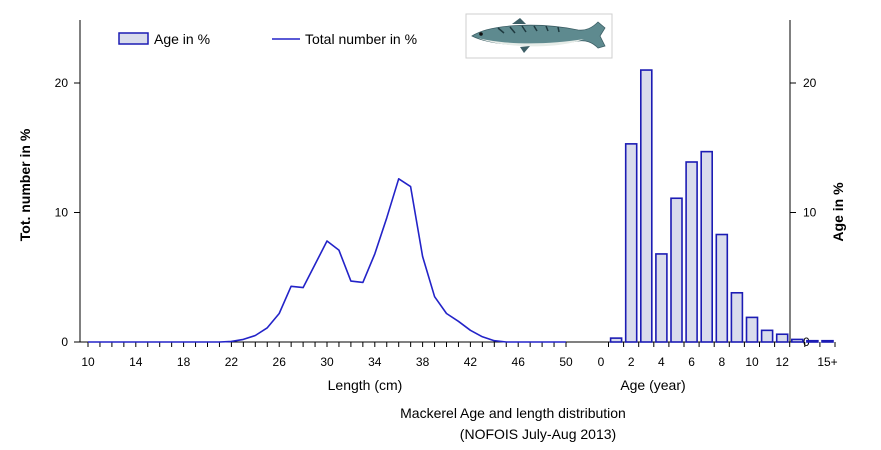 Image resolution: width=881 pixels, height=450 pixels. What do you see at coordinates (133, 38) in the screenshot?
I see `legend-bar-swatch` at bounding box center [133, 38].